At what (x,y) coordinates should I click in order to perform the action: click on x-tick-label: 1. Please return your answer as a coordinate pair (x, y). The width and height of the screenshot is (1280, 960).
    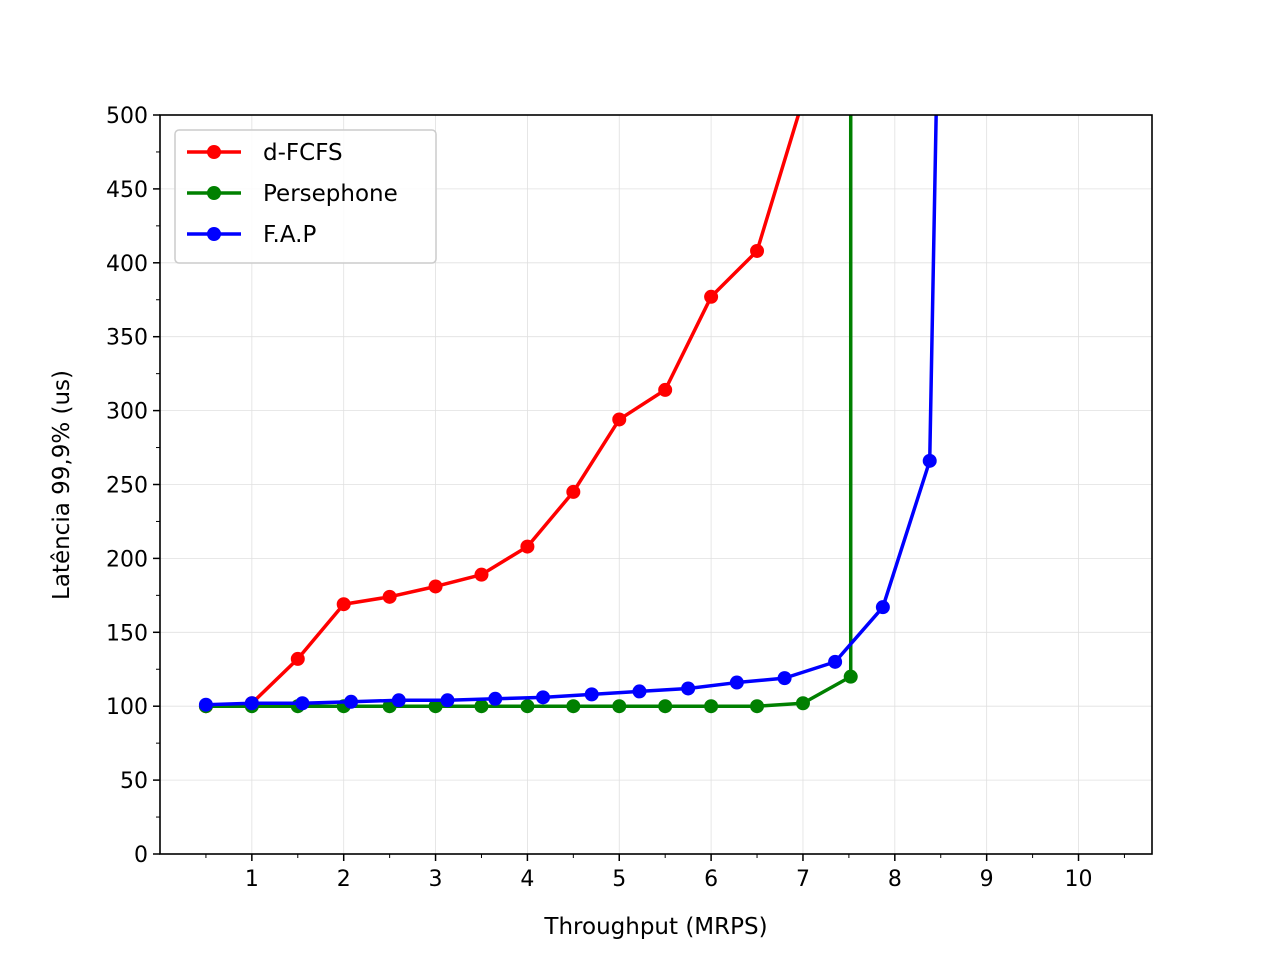
    Looking at the image, I should click on (252, 879).